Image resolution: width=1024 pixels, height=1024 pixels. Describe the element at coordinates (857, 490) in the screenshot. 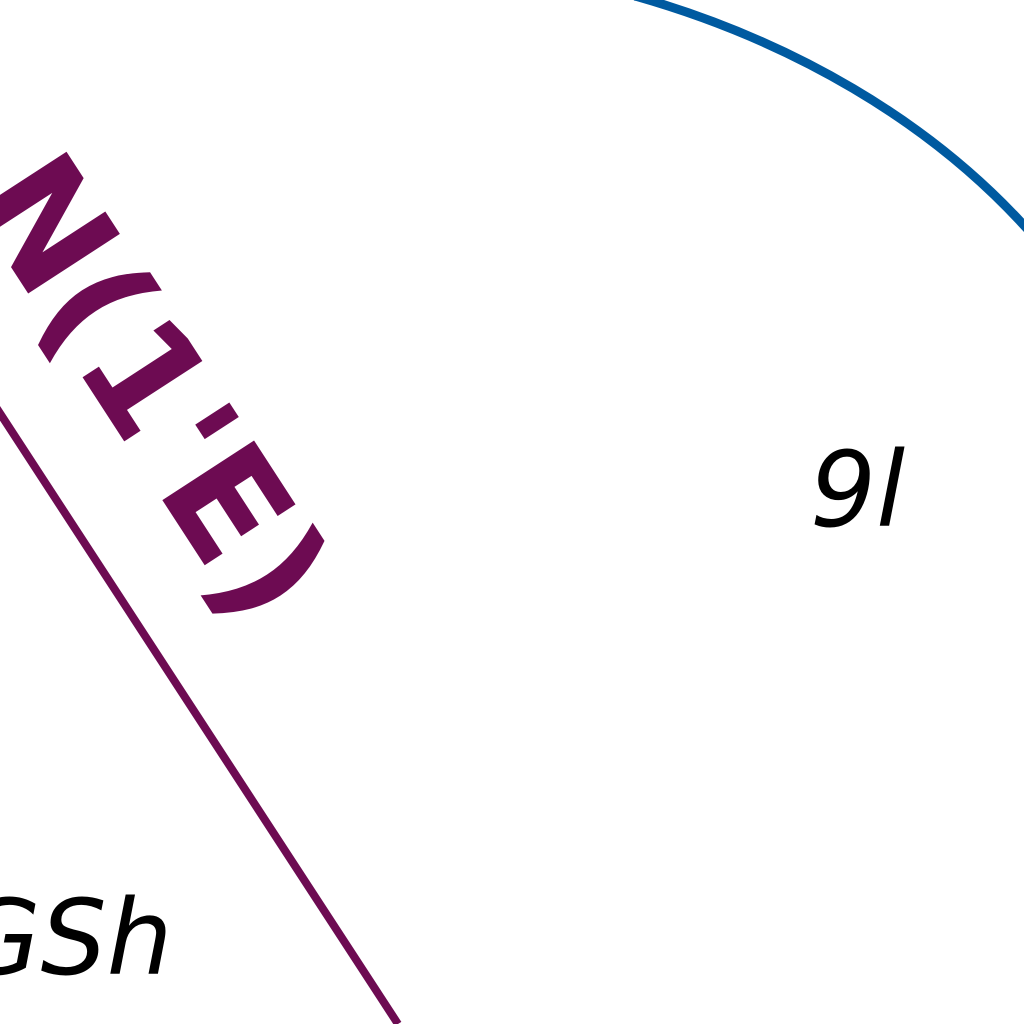

I see `altitude-label: 9l` at that location.